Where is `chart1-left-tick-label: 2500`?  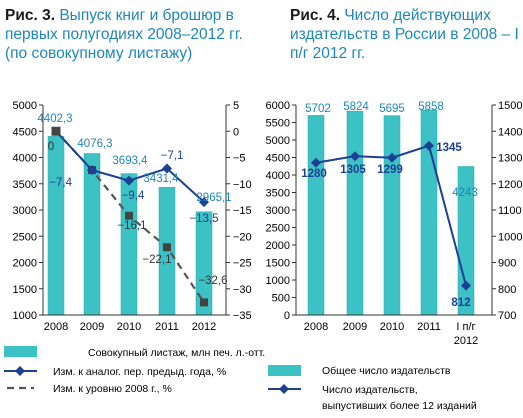 chart1-left-tick-label: 2500 is located at coordinates (25, 237).